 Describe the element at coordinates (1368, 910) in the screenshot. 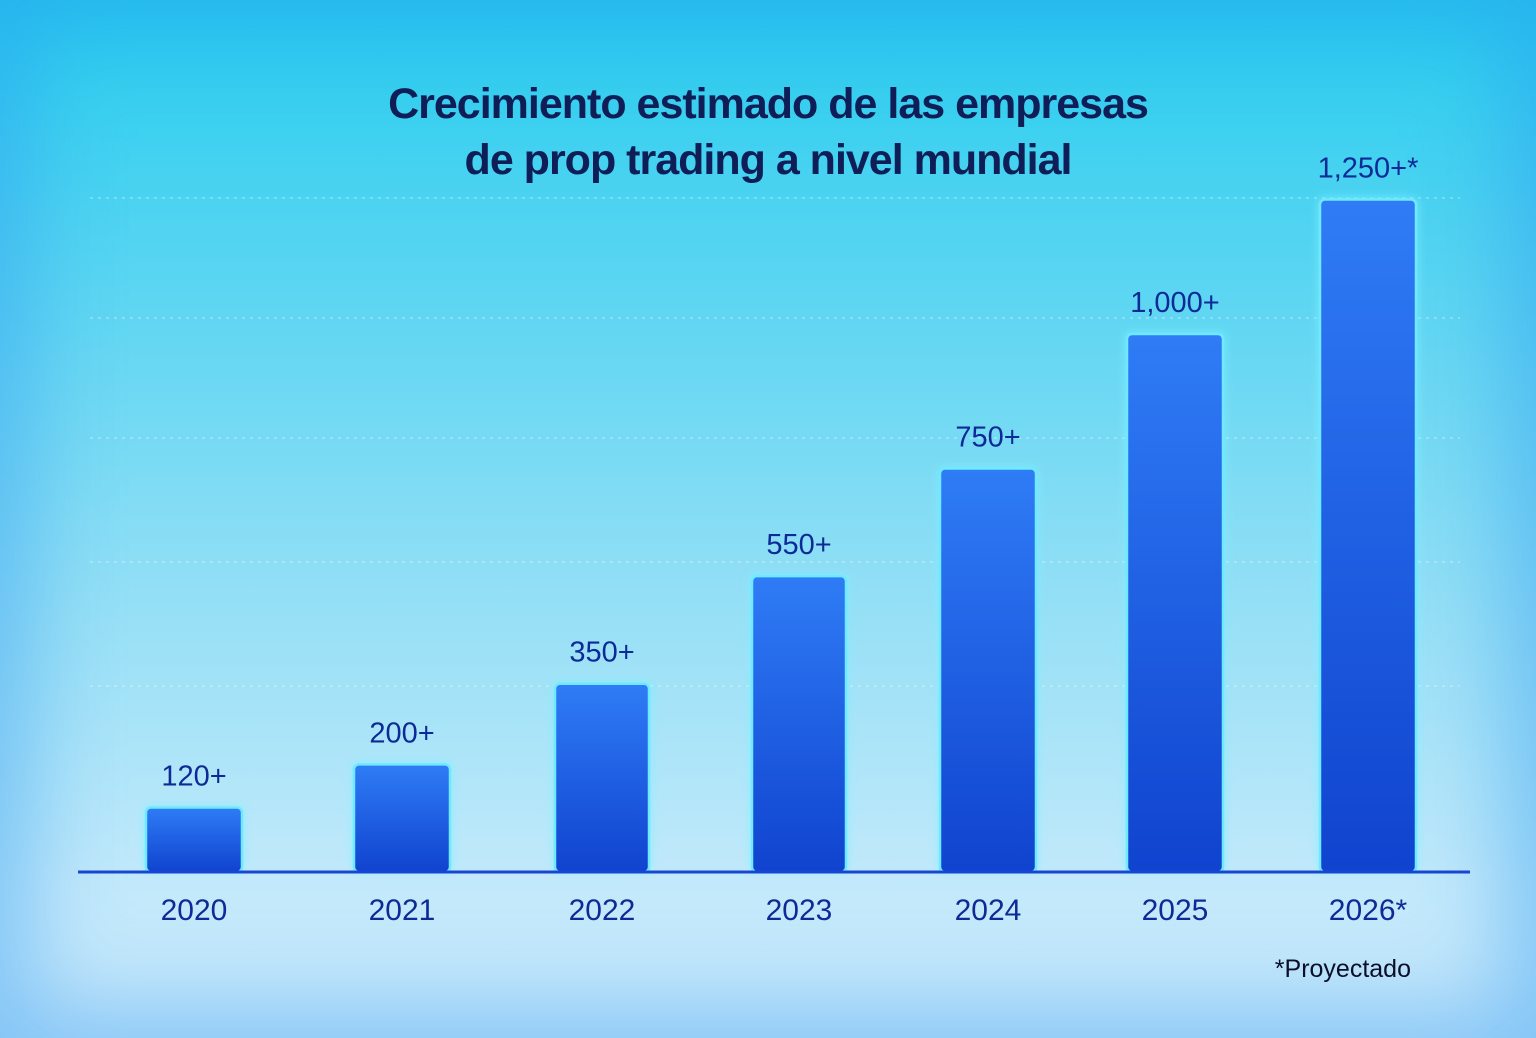

I see `x-tick-label: 2026*` at that location.